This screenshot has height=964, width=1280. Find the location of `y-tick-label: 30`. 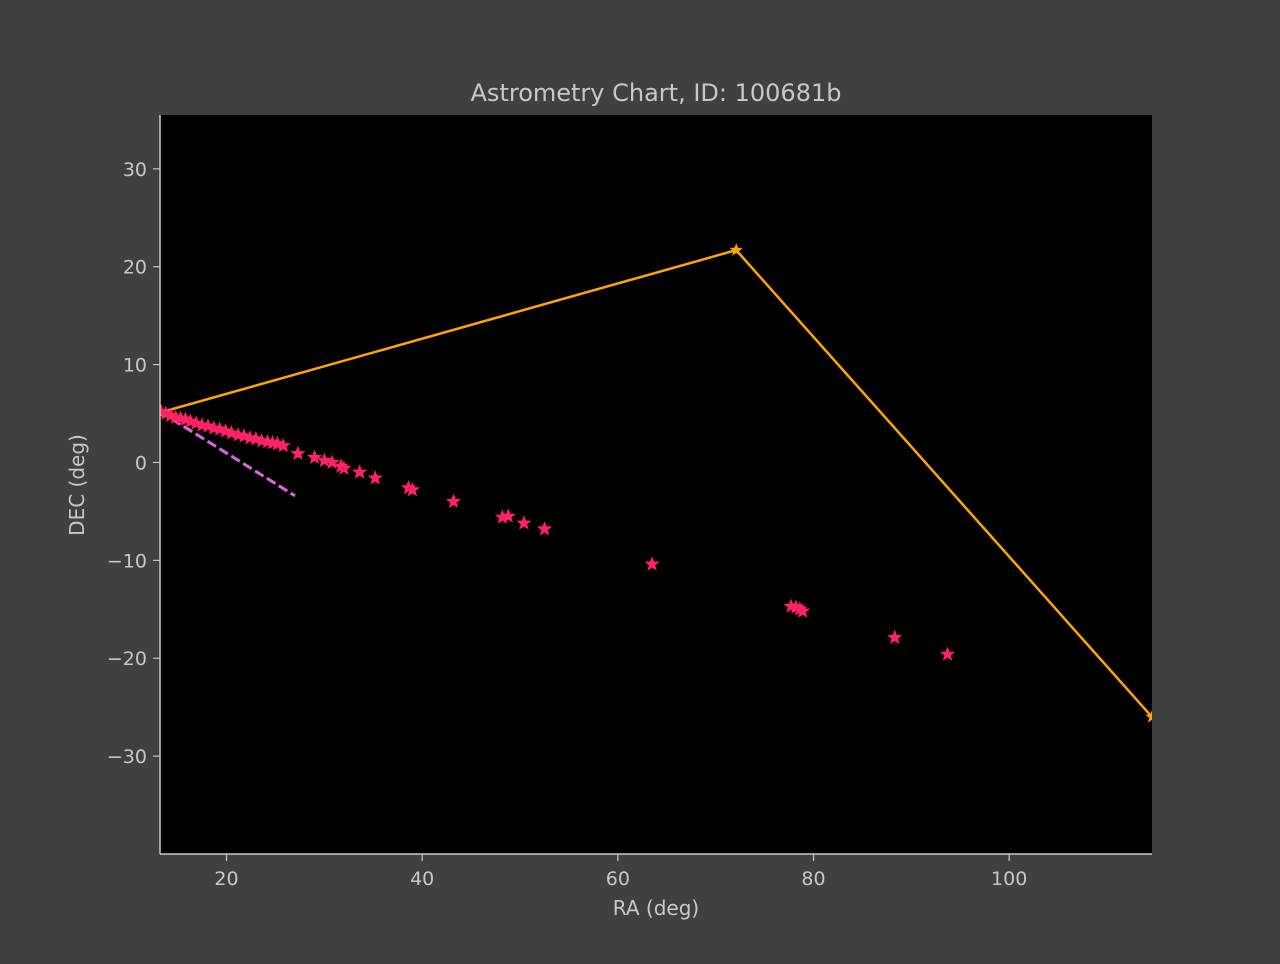

y-tick-label: 30 is located at coordinates (135, 170).